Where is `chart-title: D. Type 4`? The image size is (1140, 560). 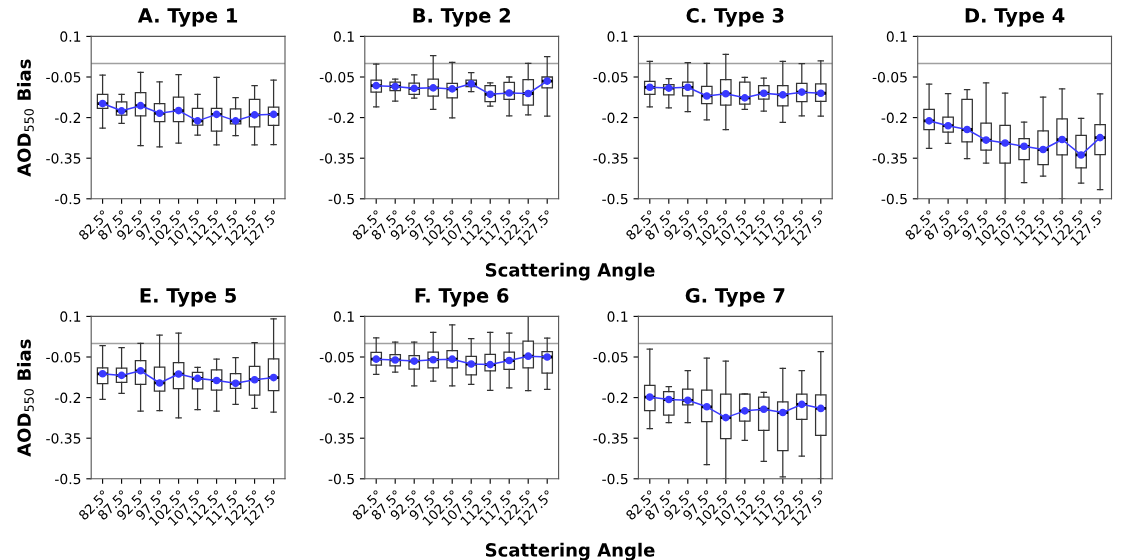
chart-title: D. Type 4 is located at coordinates (1015, 17).